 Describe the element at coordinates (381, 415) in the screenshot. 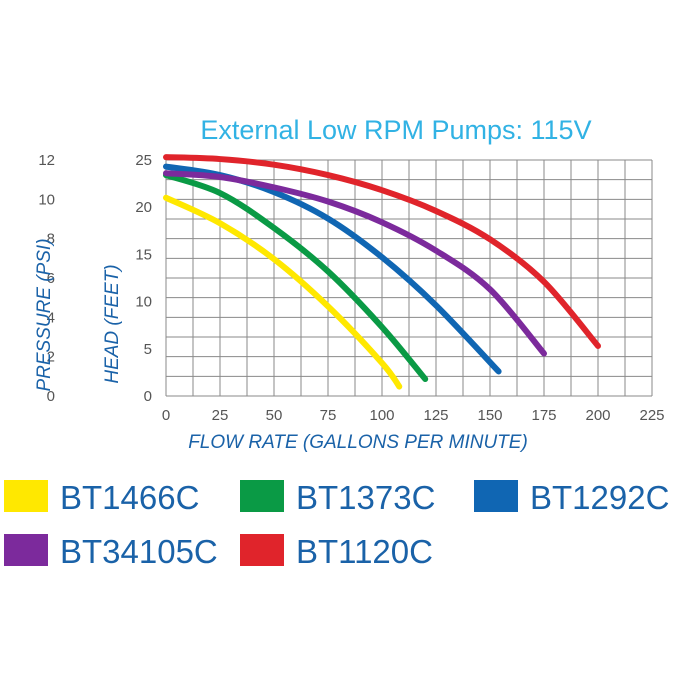

I see `flow-tick-label: 100` at that location.